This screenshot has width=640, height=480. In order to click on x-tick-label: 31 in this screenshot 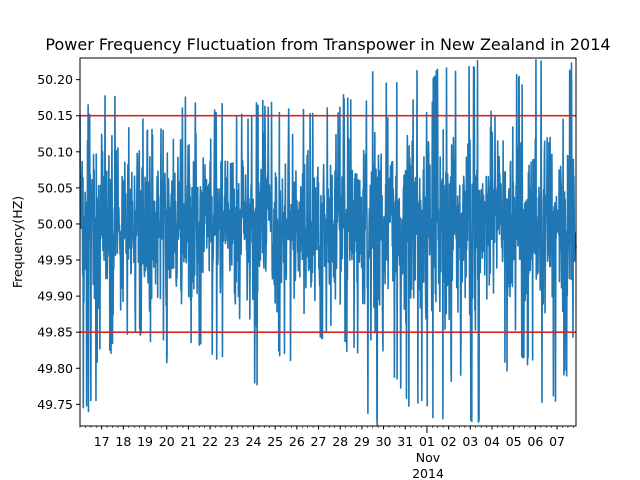, I will do `click(405, 441)`.